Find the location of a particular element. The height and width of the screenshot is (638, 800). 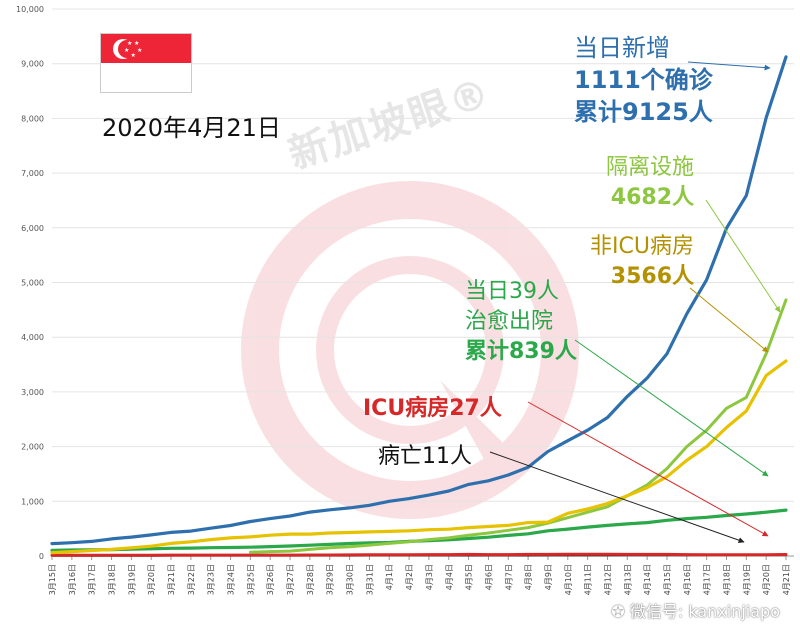

annotation-discharged-line3: 累计839人 is located at coordinates (521, 351).